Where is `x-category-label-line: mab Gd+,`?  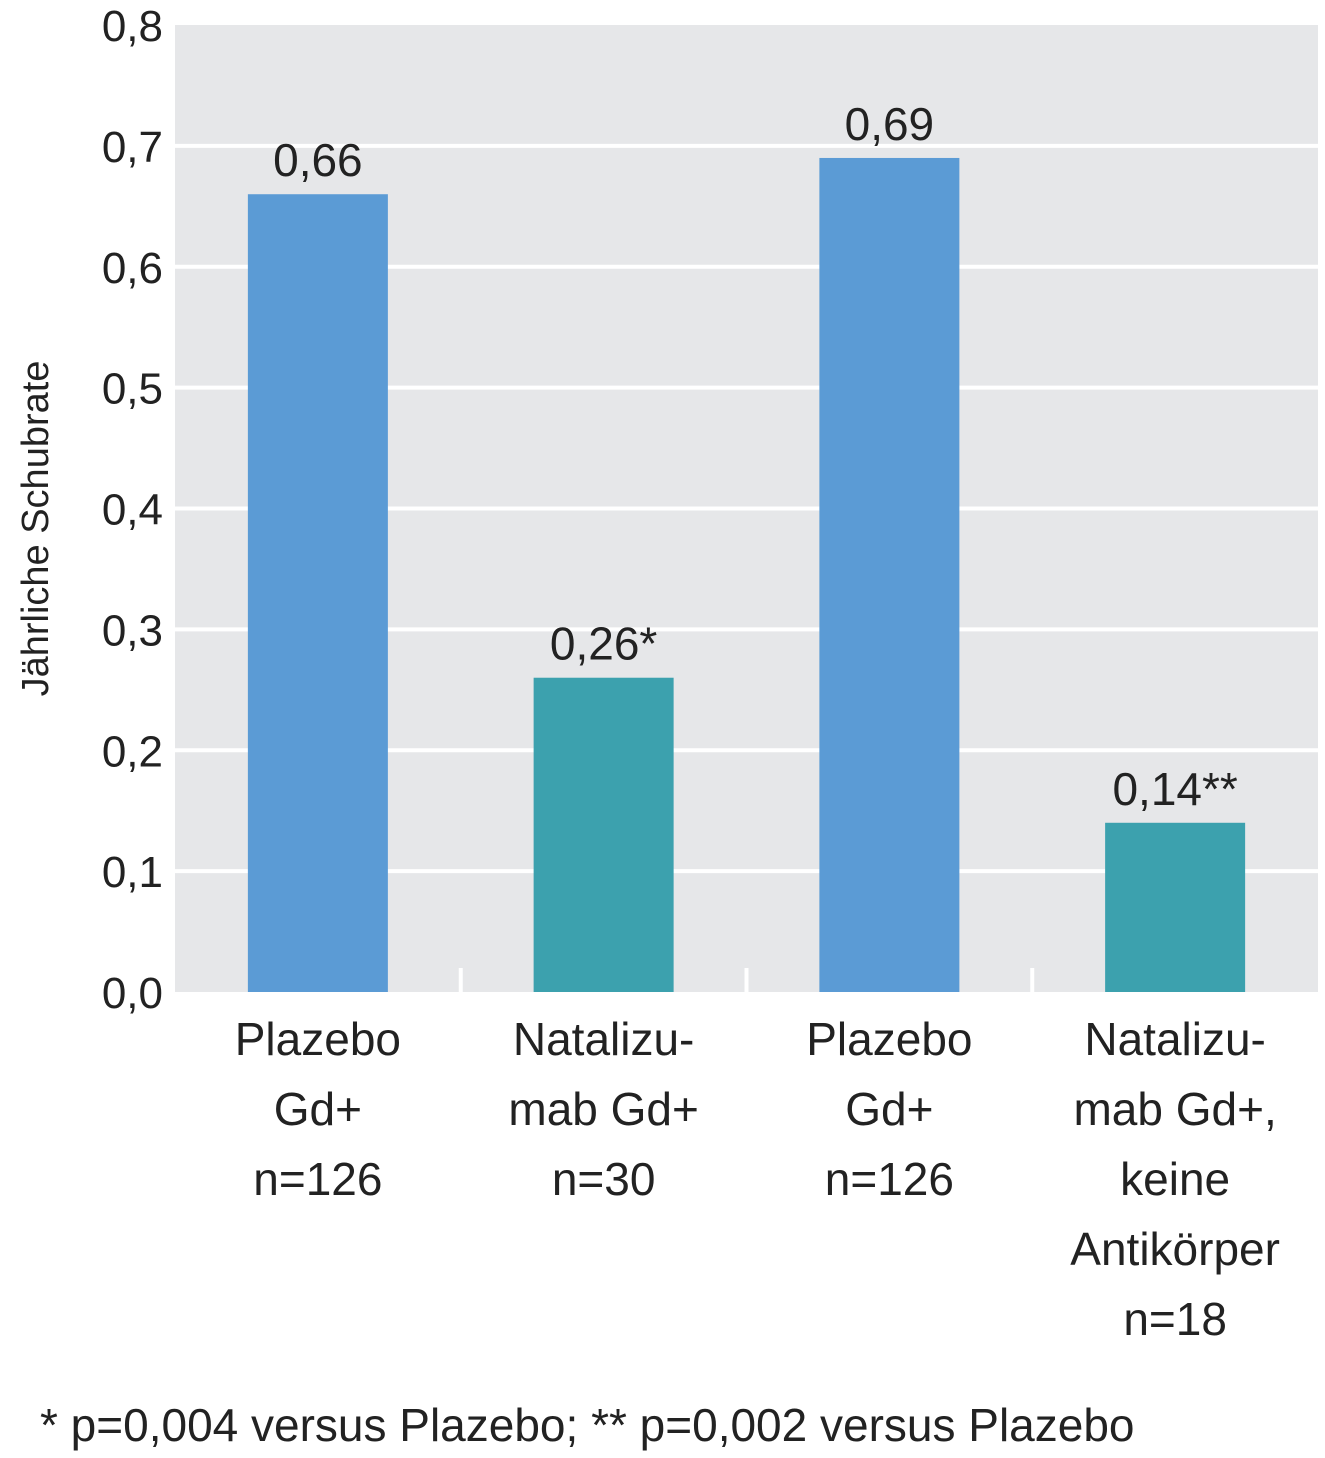
x-category-label-line: mab Gd+, is located at coordinates (1174, 1109).